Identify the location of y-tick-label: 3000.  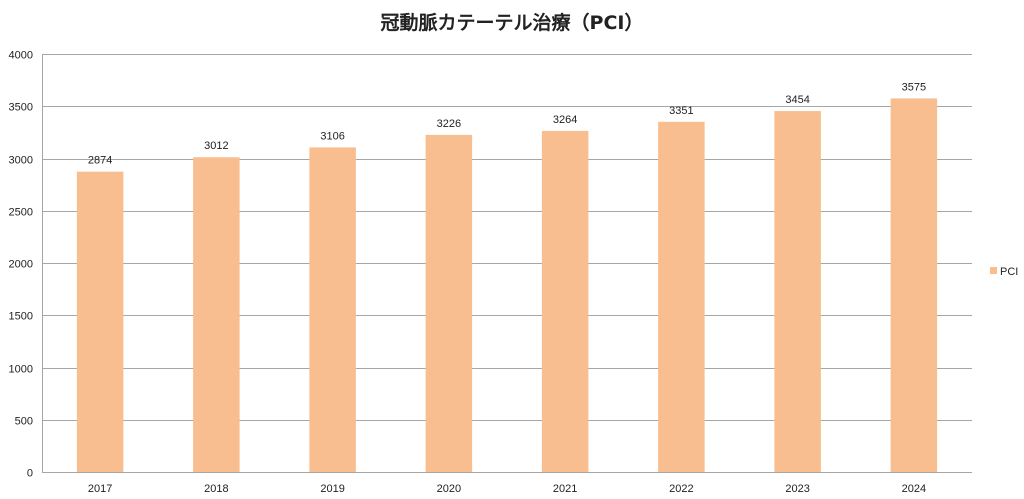
(21, 161).